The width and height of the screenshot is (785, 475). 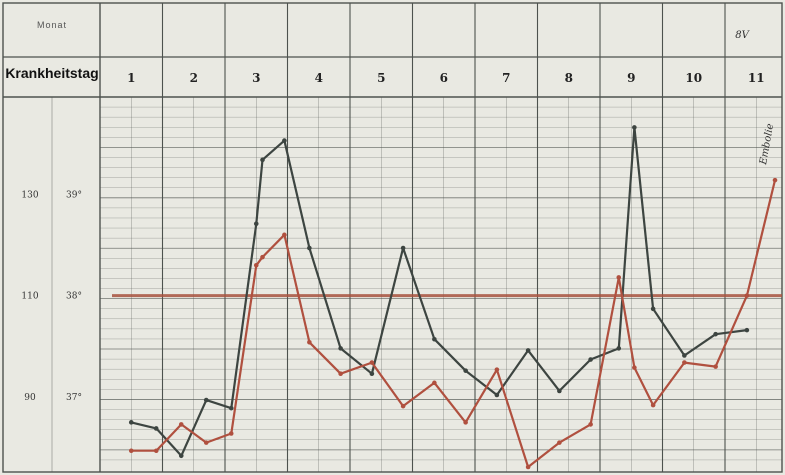 I want to click on krankheitstag-label: Krankheitstag, so click(x=51, y=73).